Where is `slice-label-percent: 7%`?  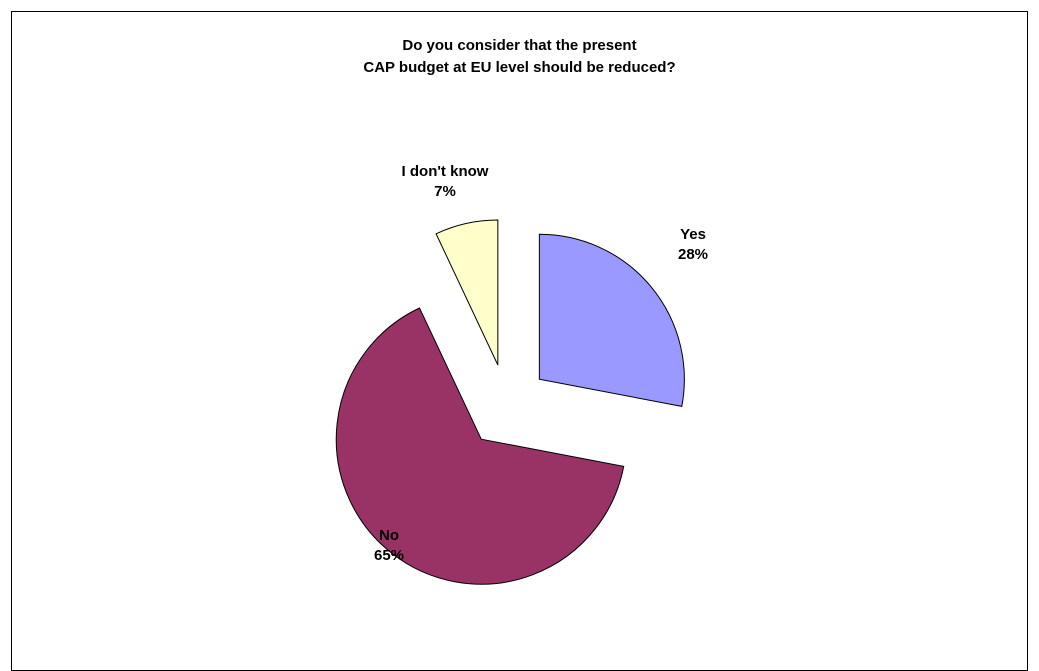
slice-label-percent: 7% is located at coordinates (445, 191).